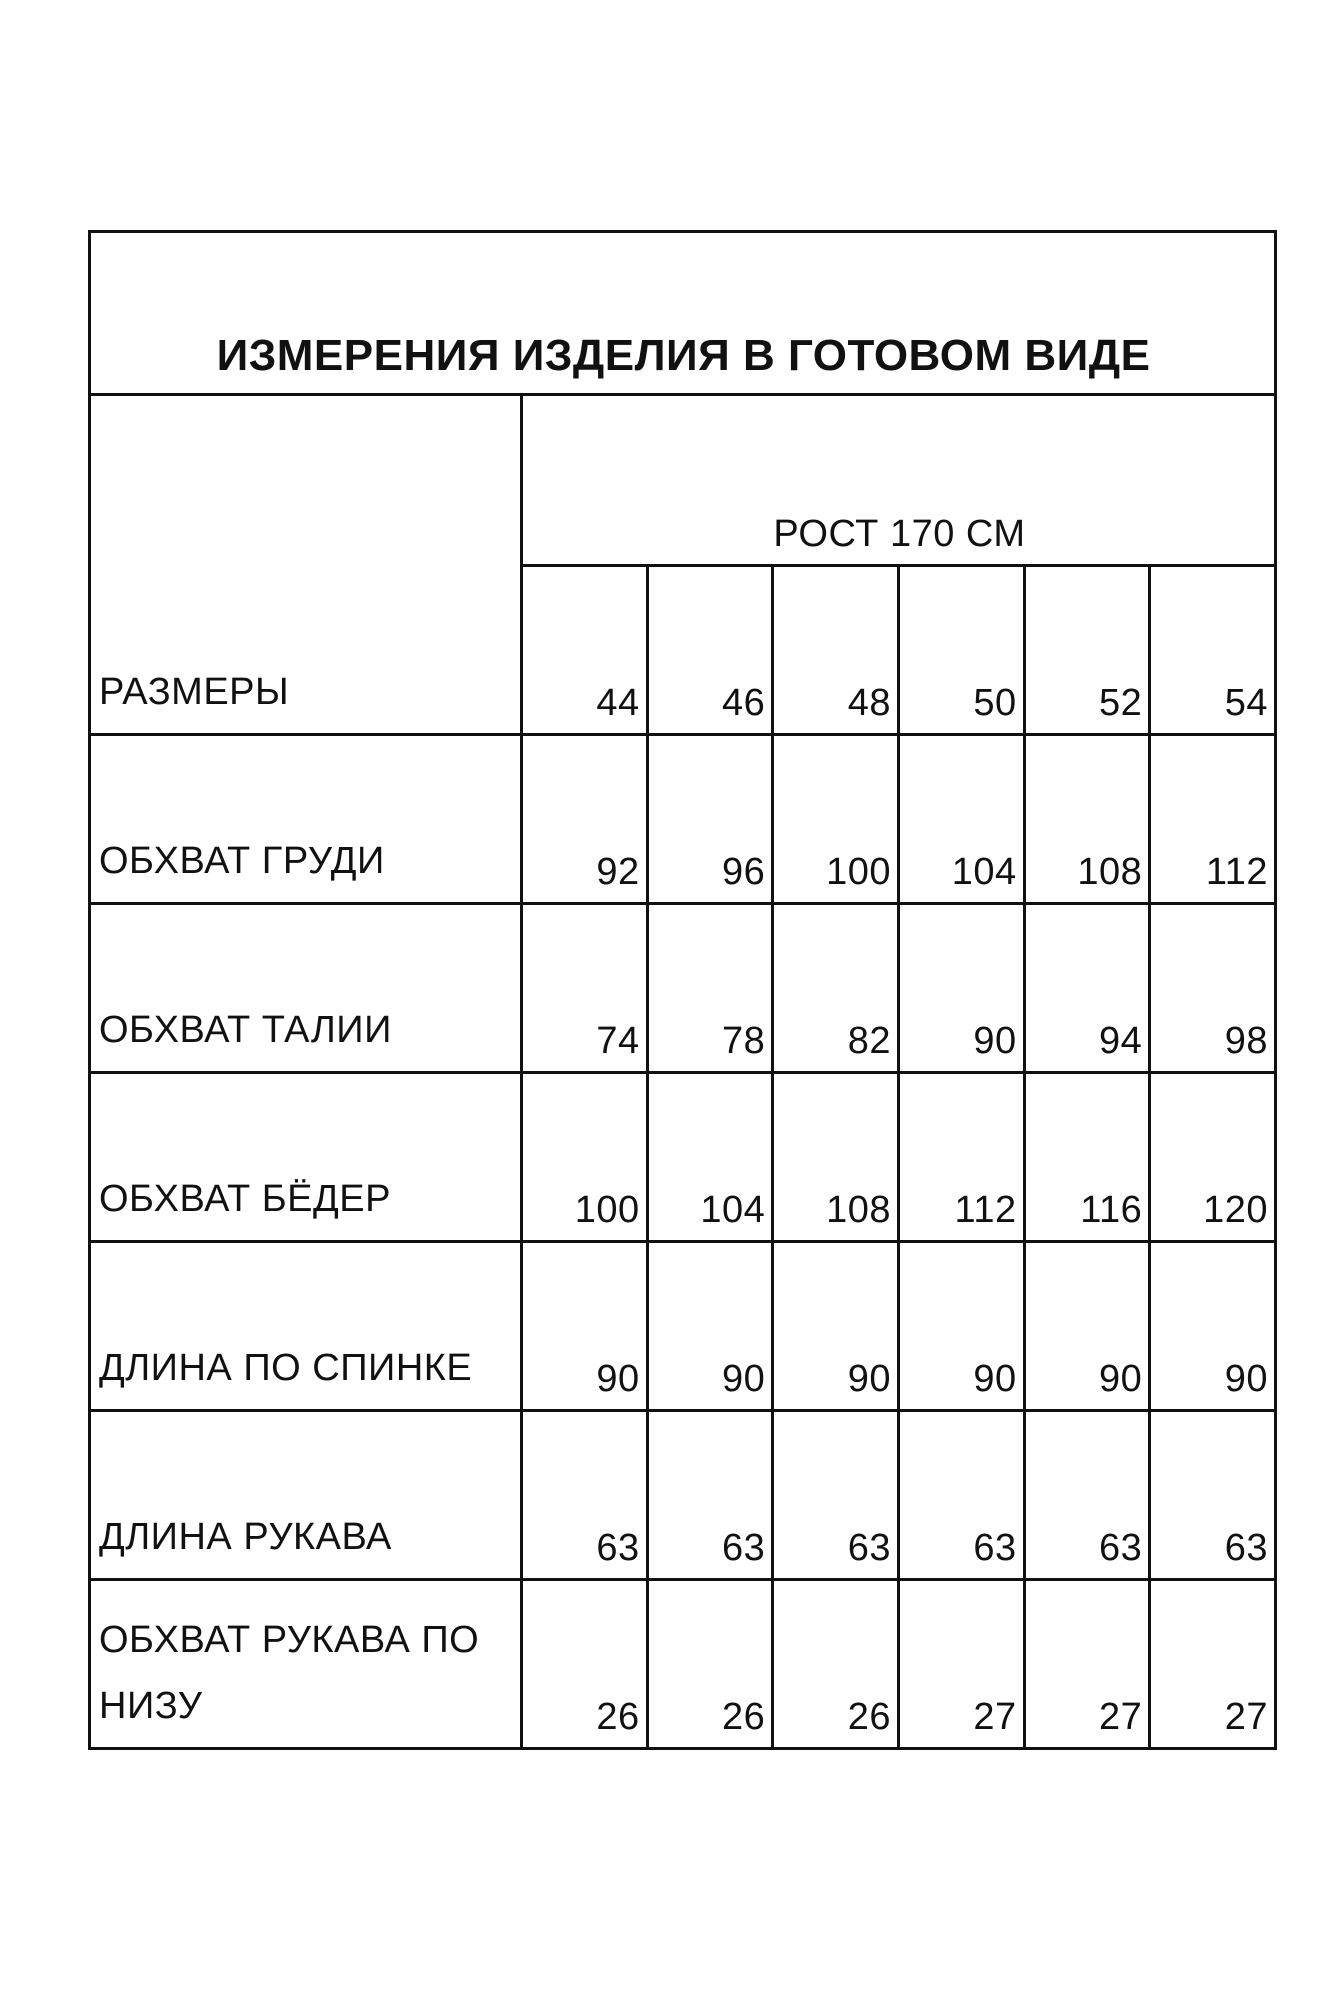  Describe the element at coordinates (1087, 650) in the screenshot. I see `size-cell: 52` at that location.